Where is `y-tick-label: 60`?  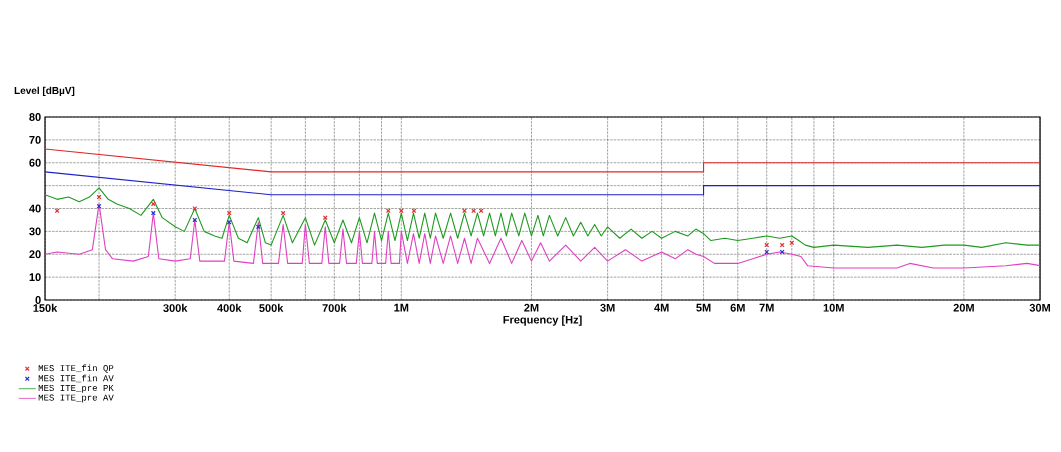
y-tick-label: 60 is located at coordinates (35, 162).